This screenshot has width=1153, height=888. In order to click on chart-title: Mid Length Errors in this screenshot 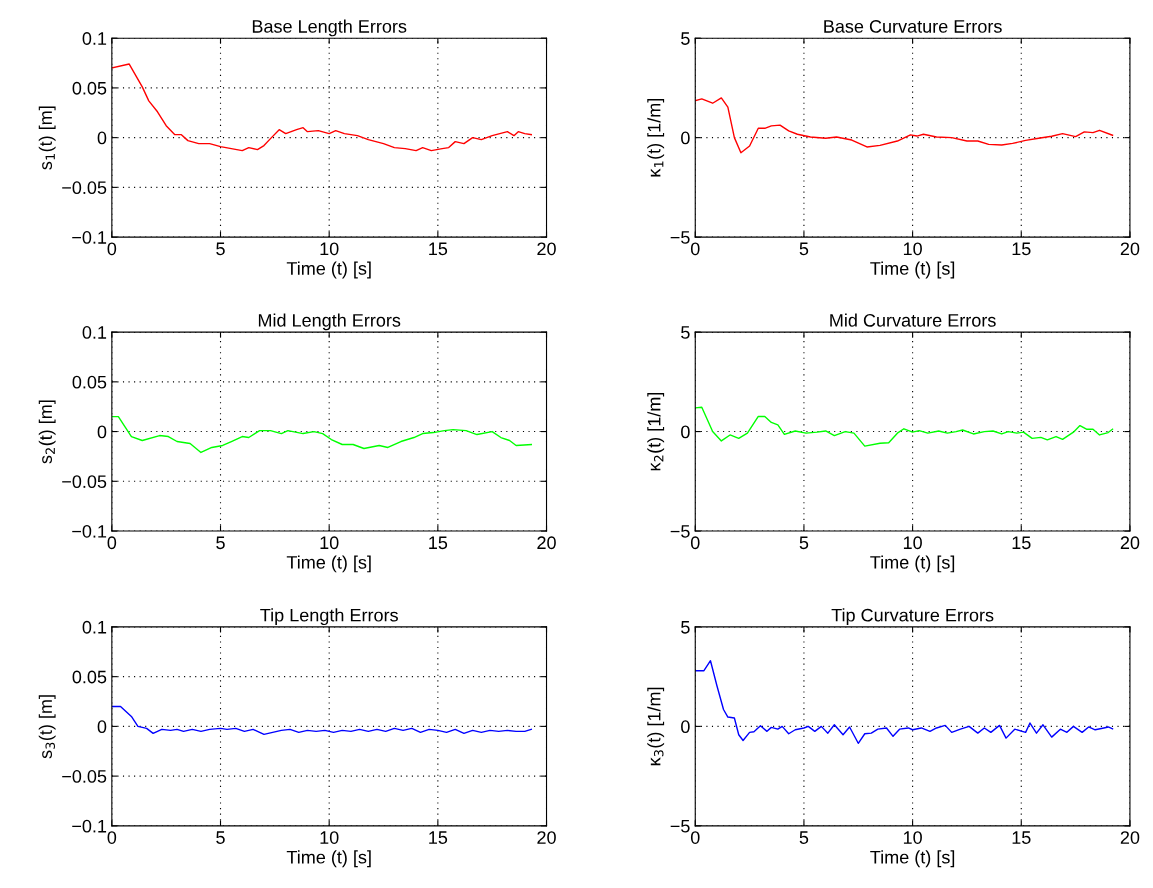, I will do `click(329, 322)`.